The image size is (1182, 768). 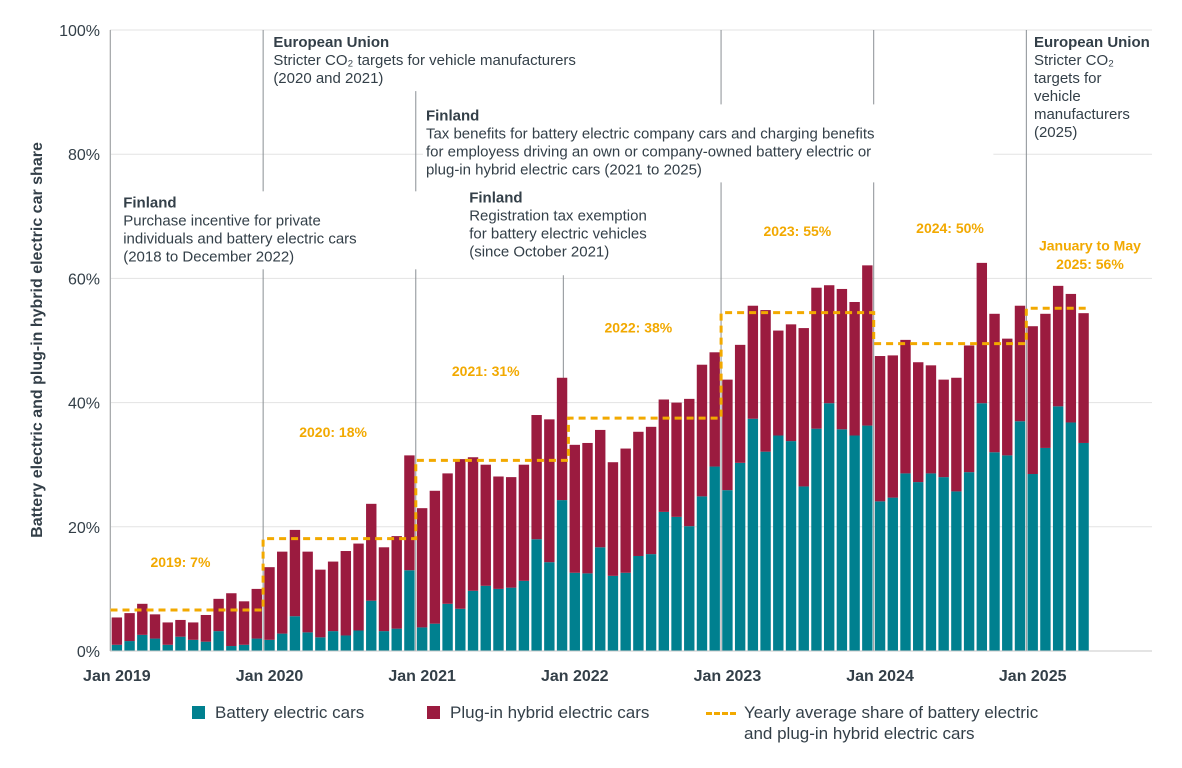 I want to click on y-tick-label: 80%, so click(x=84, y=155).